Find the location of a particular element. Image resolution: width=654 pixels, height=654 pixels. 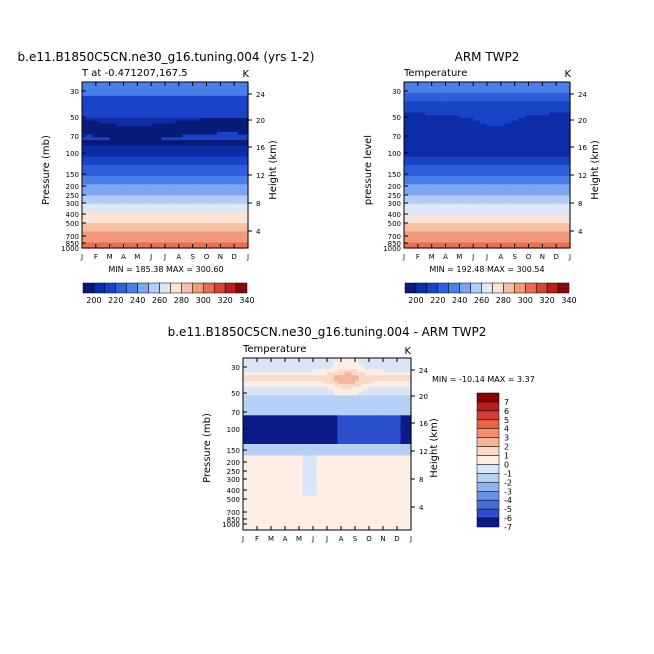

y-tick-label: 200 is located at coordinates (72, 187).